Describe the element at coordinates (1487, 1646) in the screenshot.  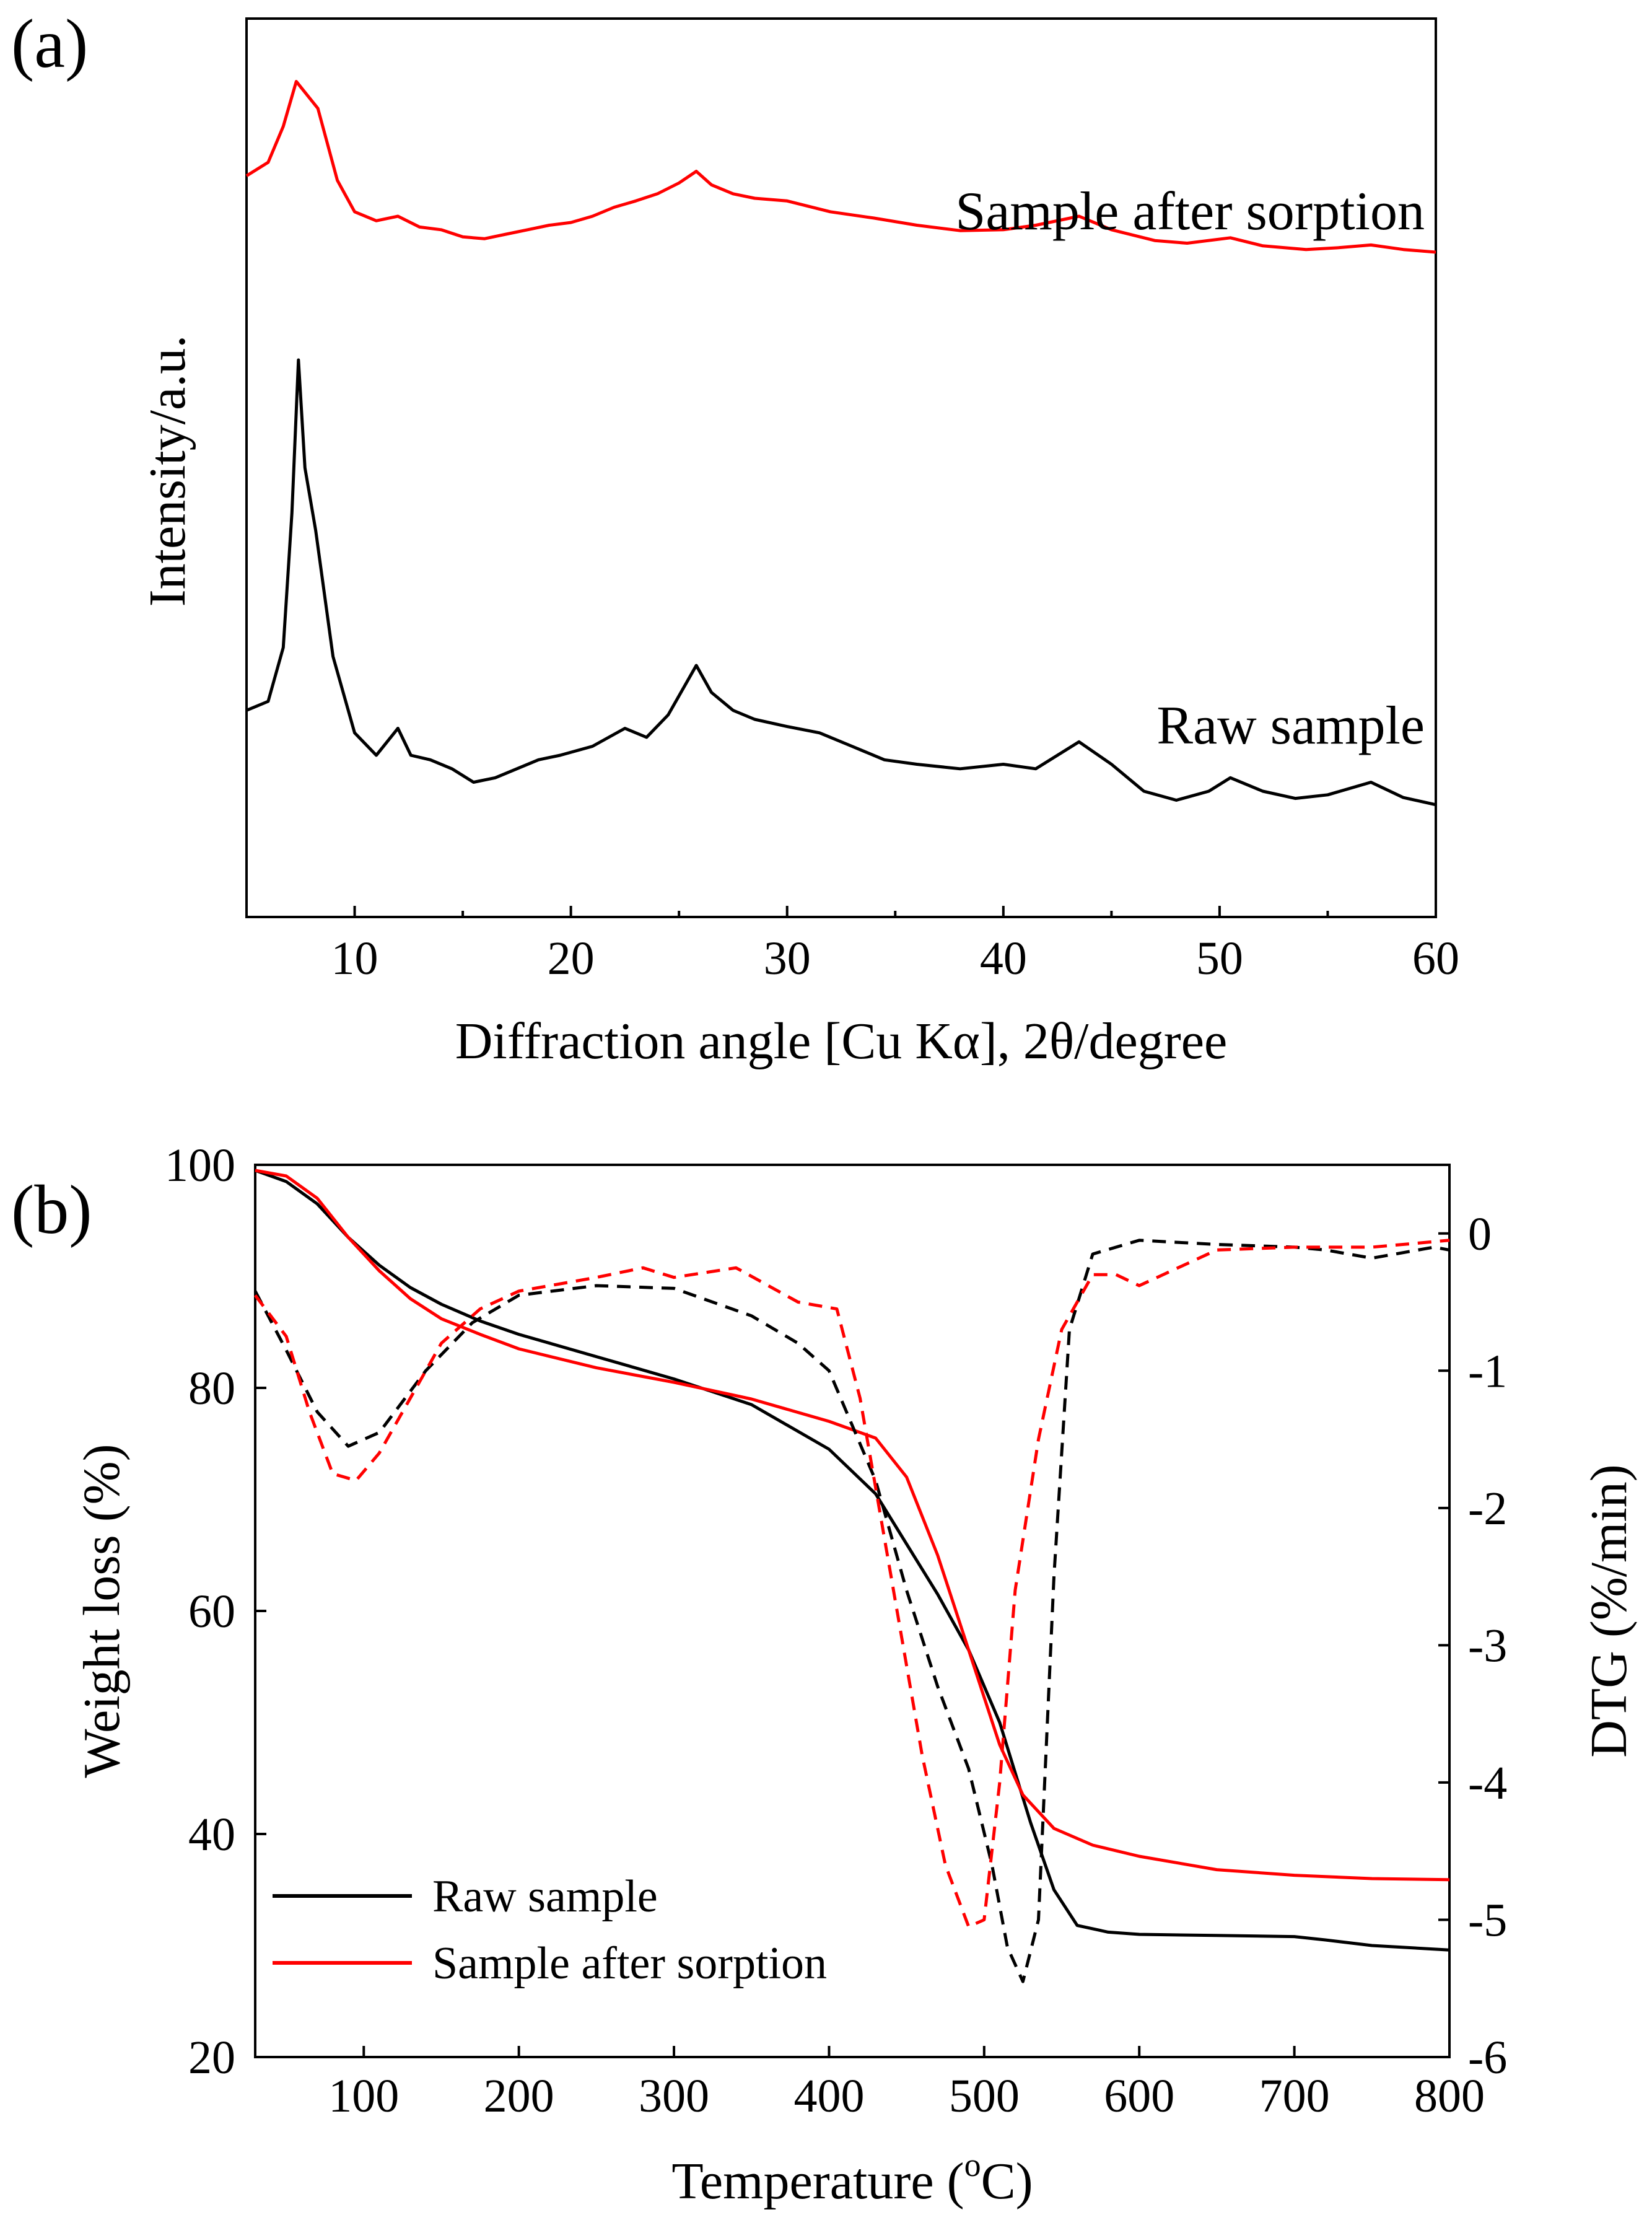
I see `b-y2-tick-label--3: -3` at that location.